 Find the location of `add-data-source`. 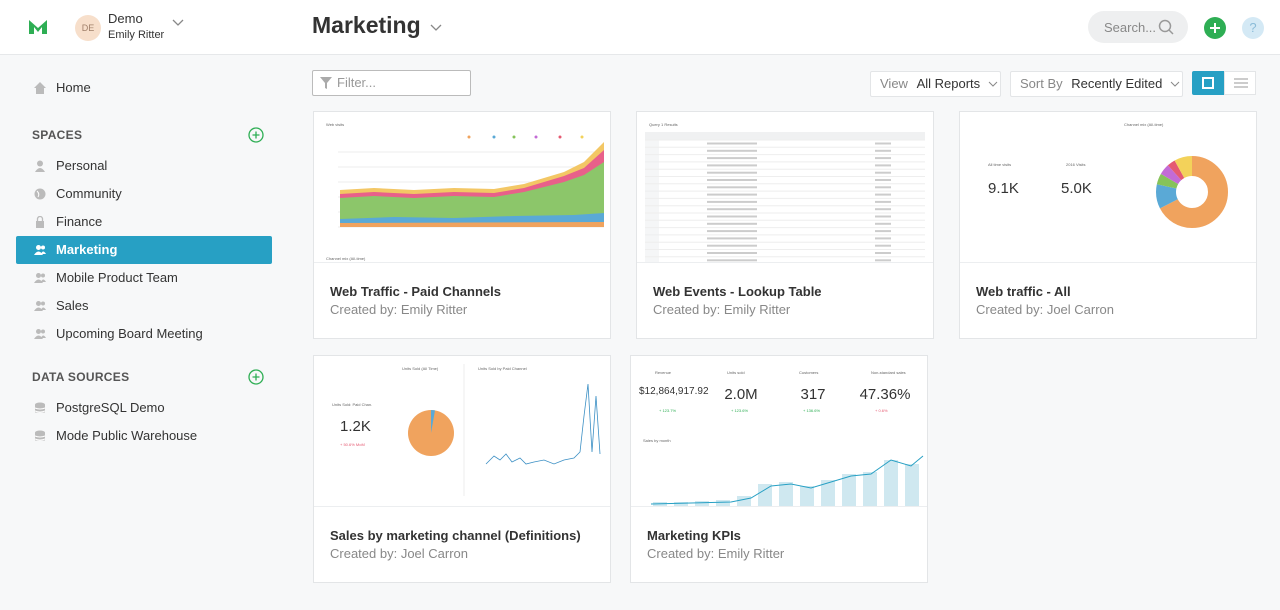

add-data-source is located at coordinates (256, 377).